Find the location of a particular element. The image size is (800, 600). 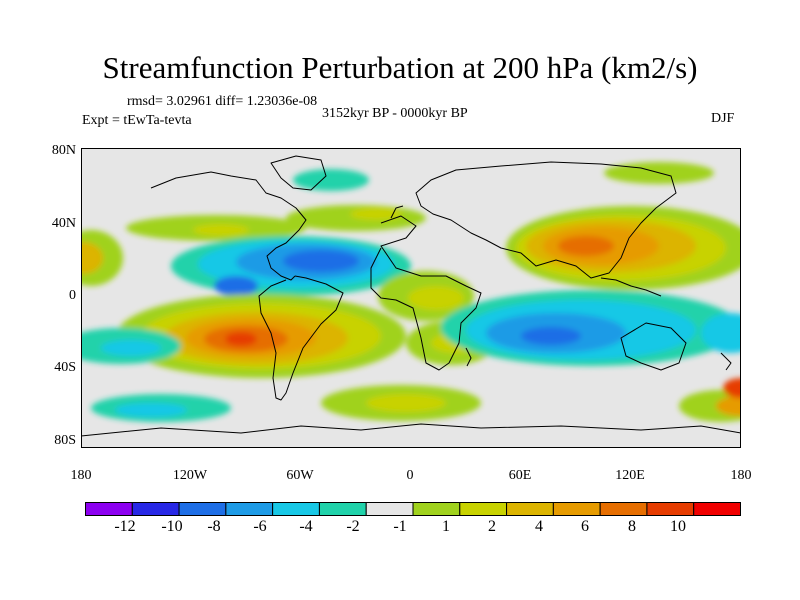

lon-label-0: 0 is located at coordinates (410, 475).